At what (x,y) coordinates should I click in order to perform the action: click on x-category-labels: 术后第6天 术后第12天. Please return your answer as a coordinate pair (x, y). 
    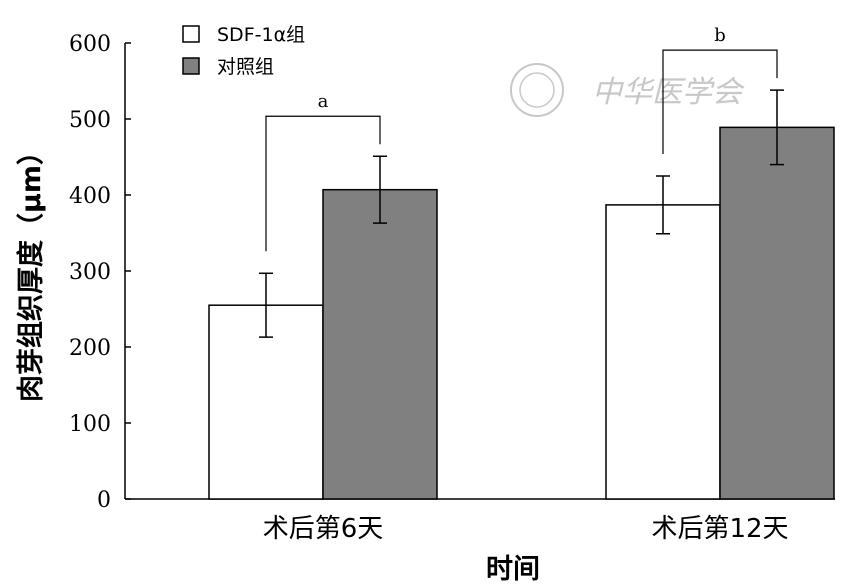
    Looking at the image, I should click on (526, 529).